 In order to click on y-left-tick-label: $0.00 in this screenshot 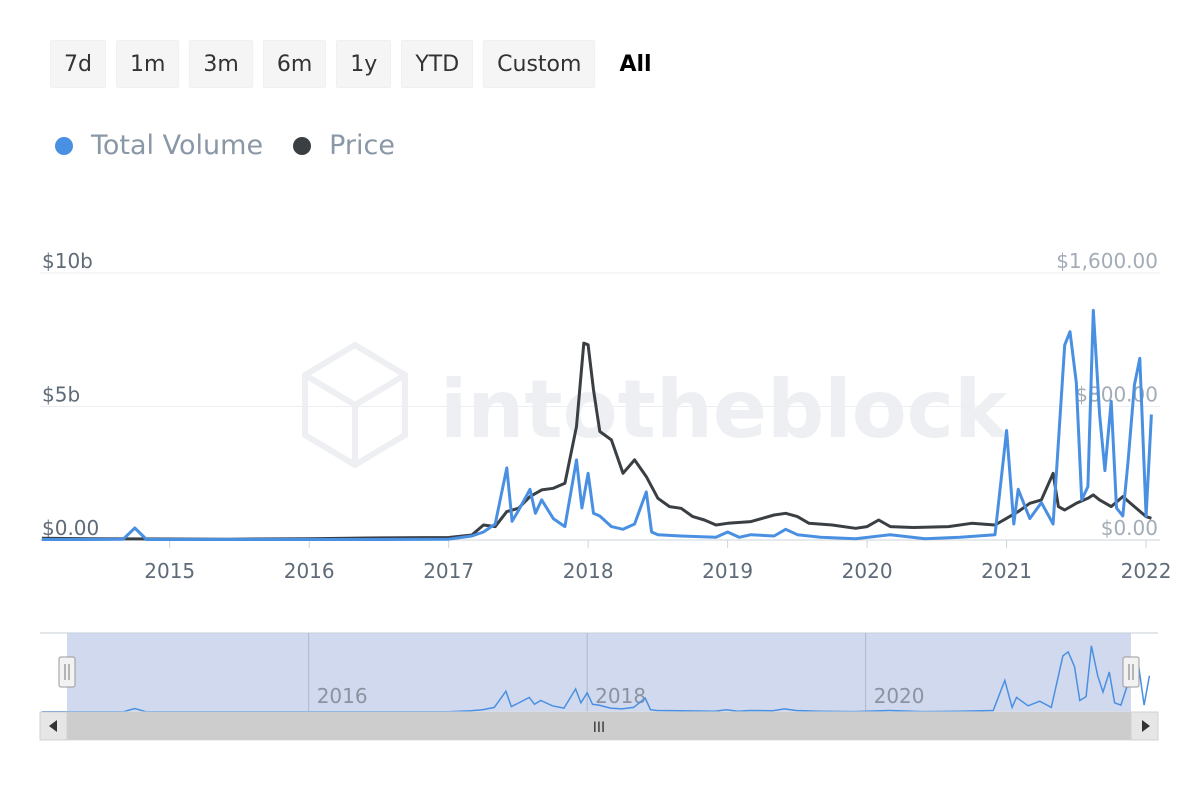, I will do `click(70, 528)`.